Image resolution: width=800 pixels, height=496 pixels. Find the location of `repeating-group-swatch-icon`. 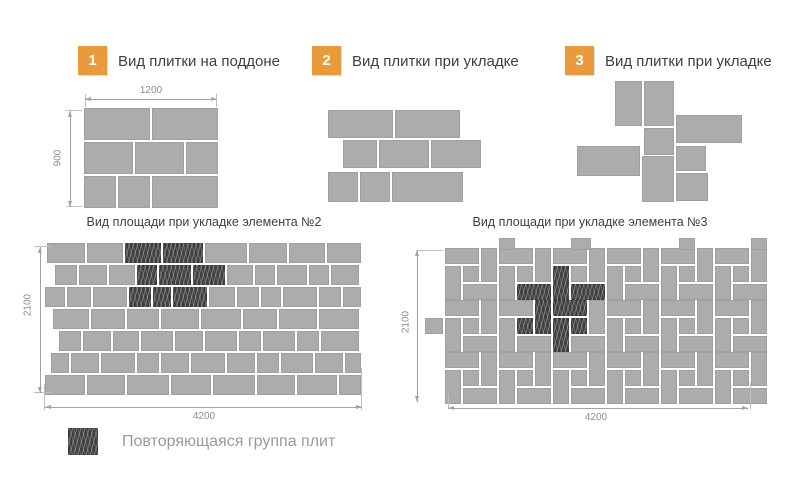

repeating-group-swatch-icon is located at coordinates (83, 441).